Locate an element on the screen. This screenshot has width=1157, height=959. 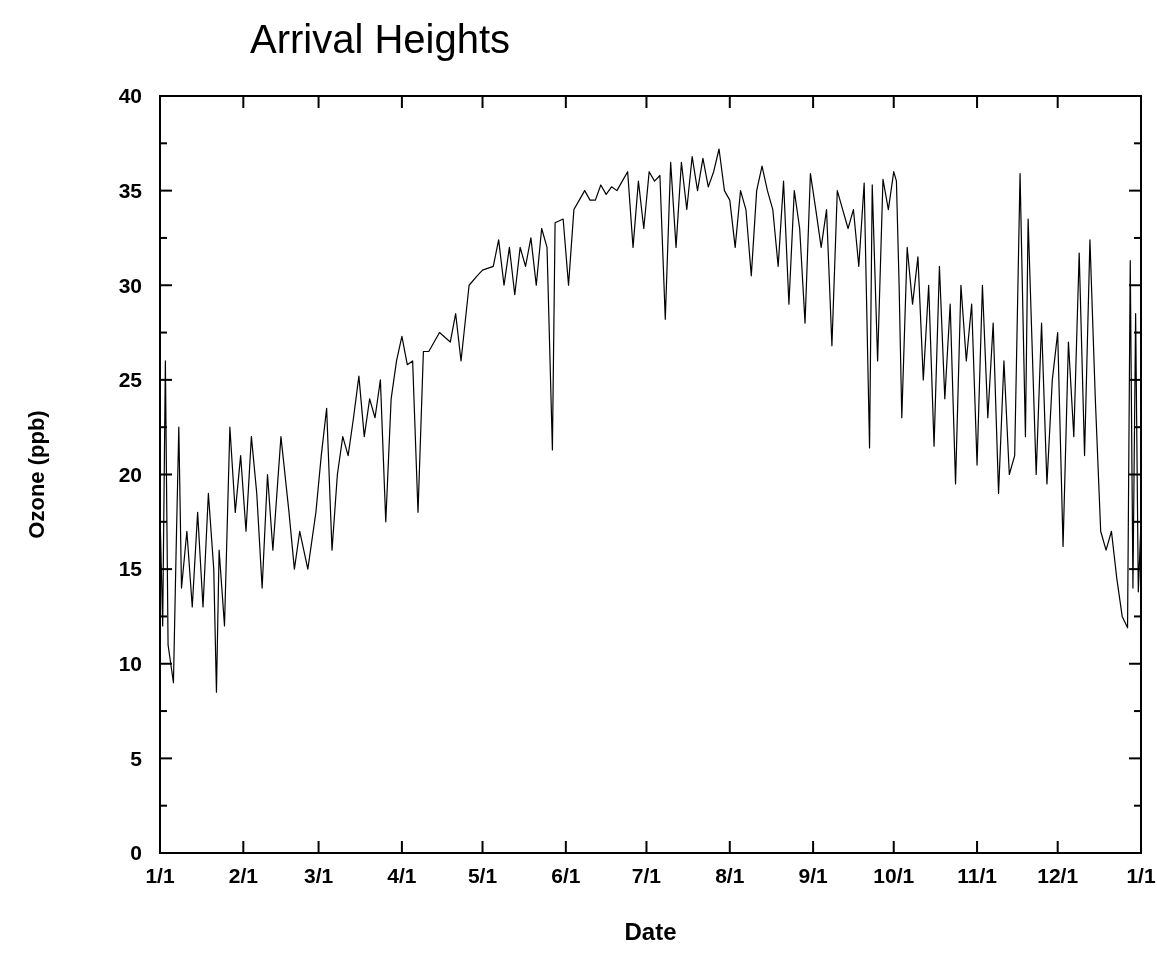
x-tick-label: 12/1 is located at coordinates (1058, 875).